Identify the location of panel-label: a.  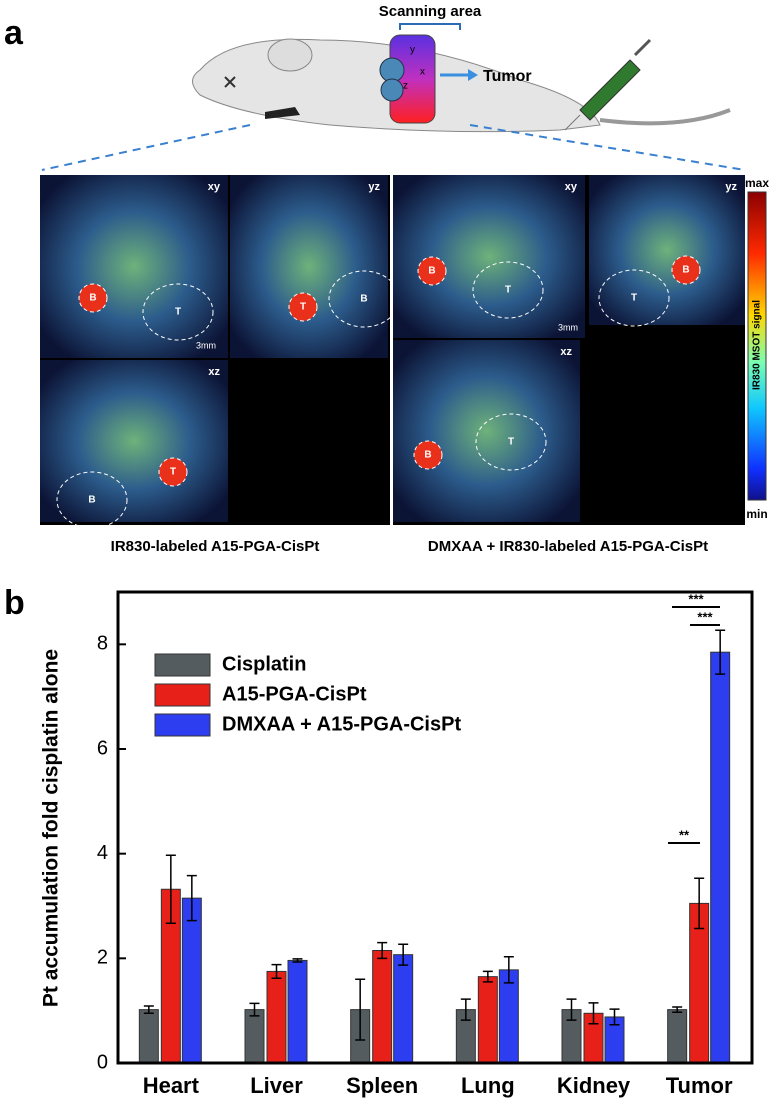
(14, 33).